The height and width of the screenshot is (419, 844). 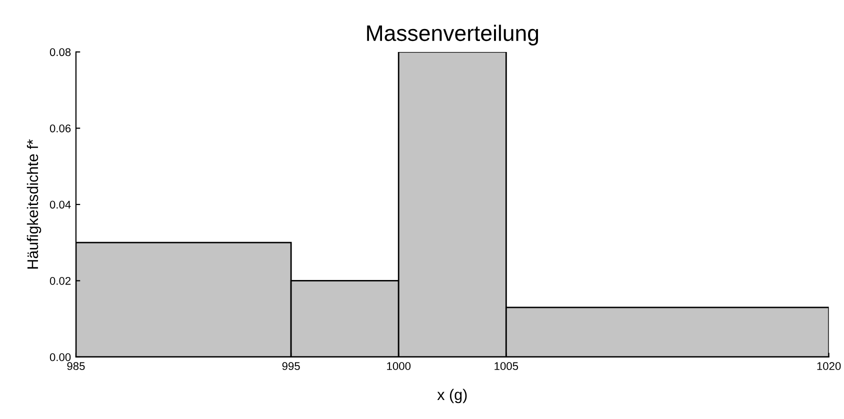 What do you see at coordinates (60, 52) in the screenshot?
I see `y-tick-label: 0.08` at bounding box center [60, 52].